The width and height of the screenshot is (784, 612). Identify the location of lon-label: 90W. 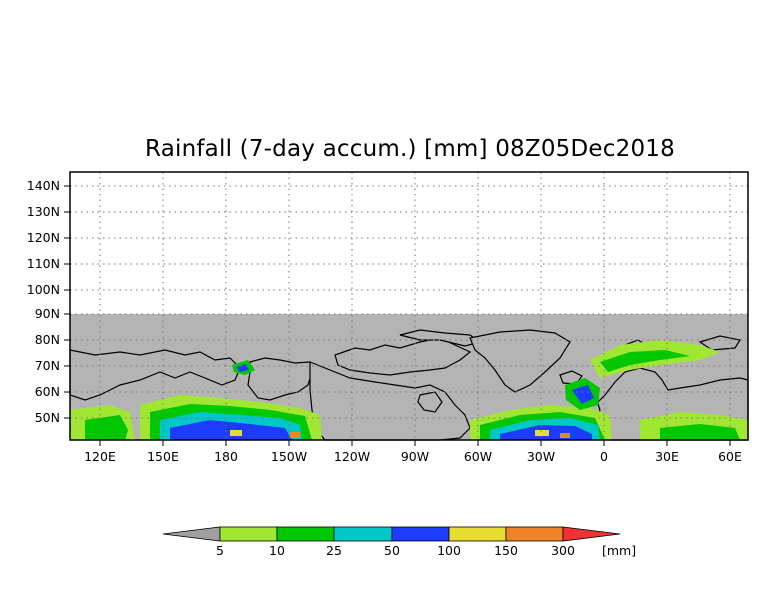
(415, 456).